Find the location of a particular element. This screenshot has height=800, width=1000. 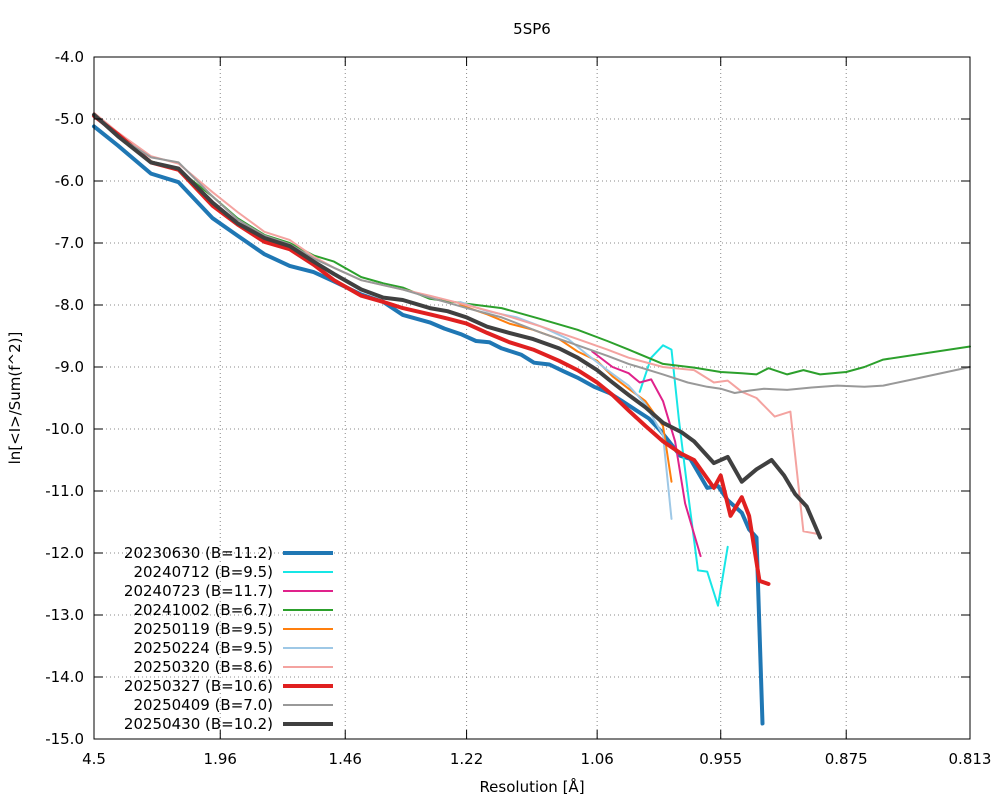

y-tick-label: -15.0 is located at coordinates (64, 739).